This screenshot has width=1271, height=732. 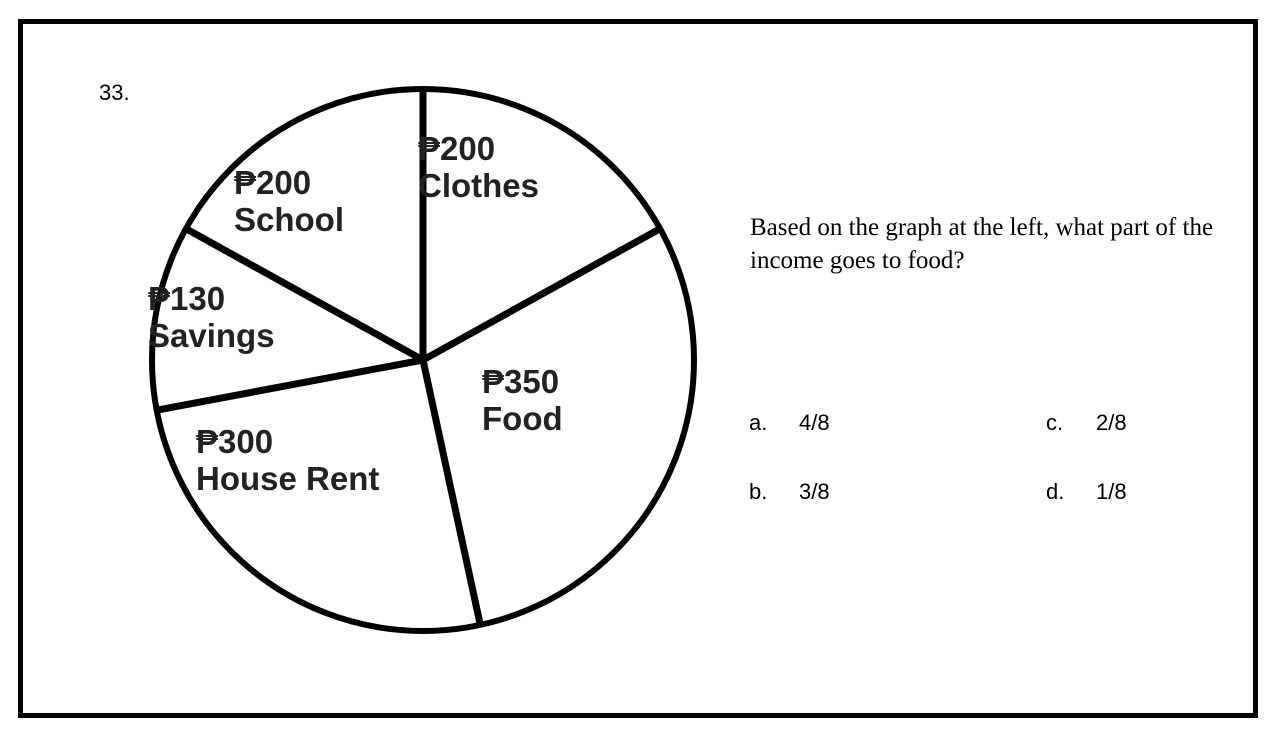 I want to click on slice-label-house-rent: ₱300 House Rent, so click(x=287, y=460).